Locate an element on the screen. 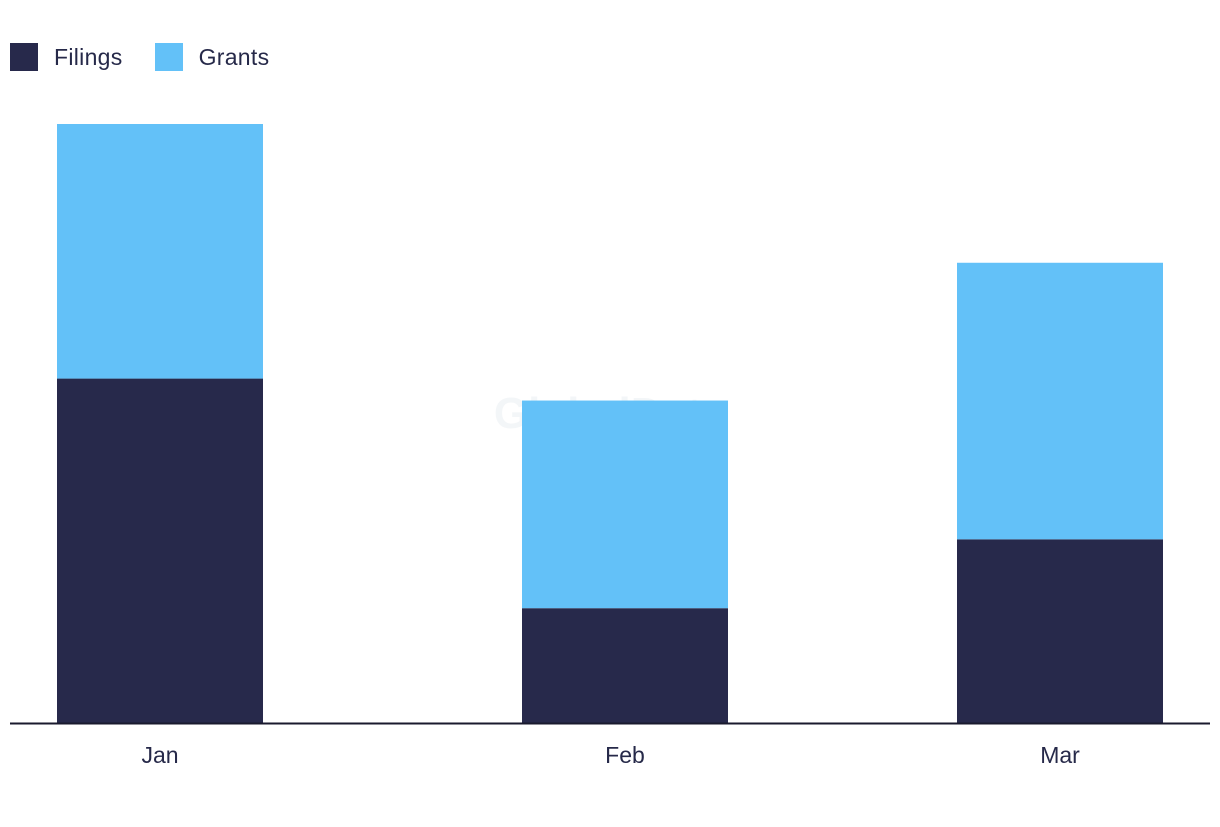 The width and height of the screenshot is (1220, 827). x-tick-label-mar: Mar is located at coordinates (1060, 755).